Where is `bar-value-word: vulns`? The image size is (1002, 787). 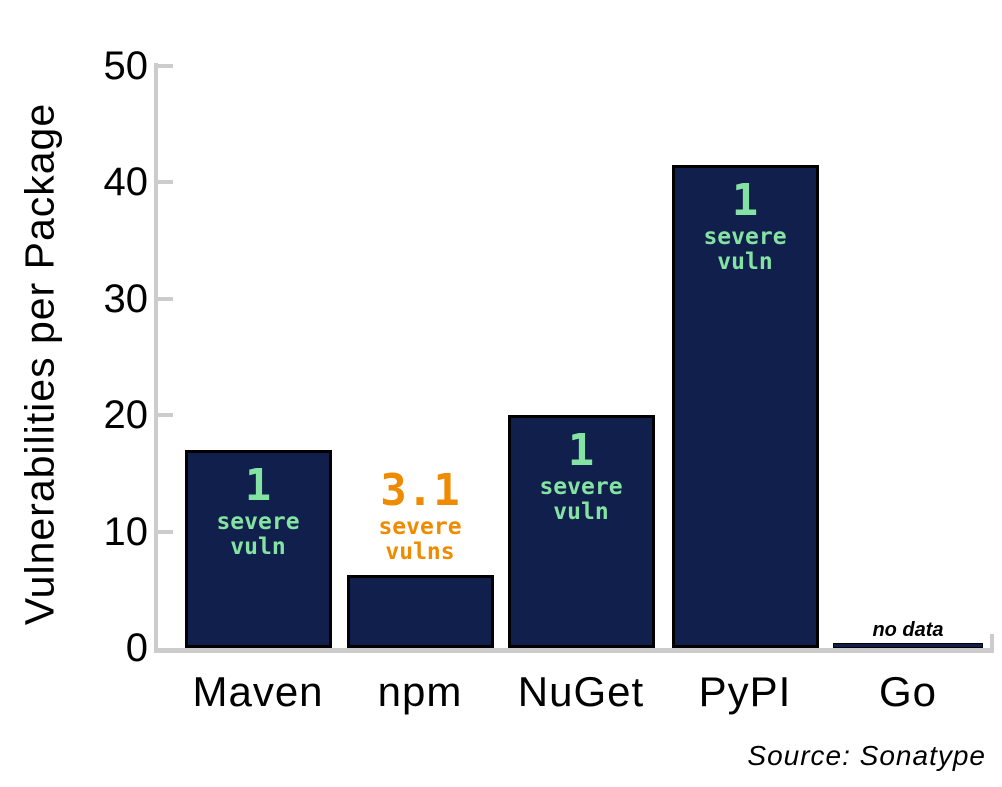 bar-value-word: vulns is located at coordinates (420, 551).